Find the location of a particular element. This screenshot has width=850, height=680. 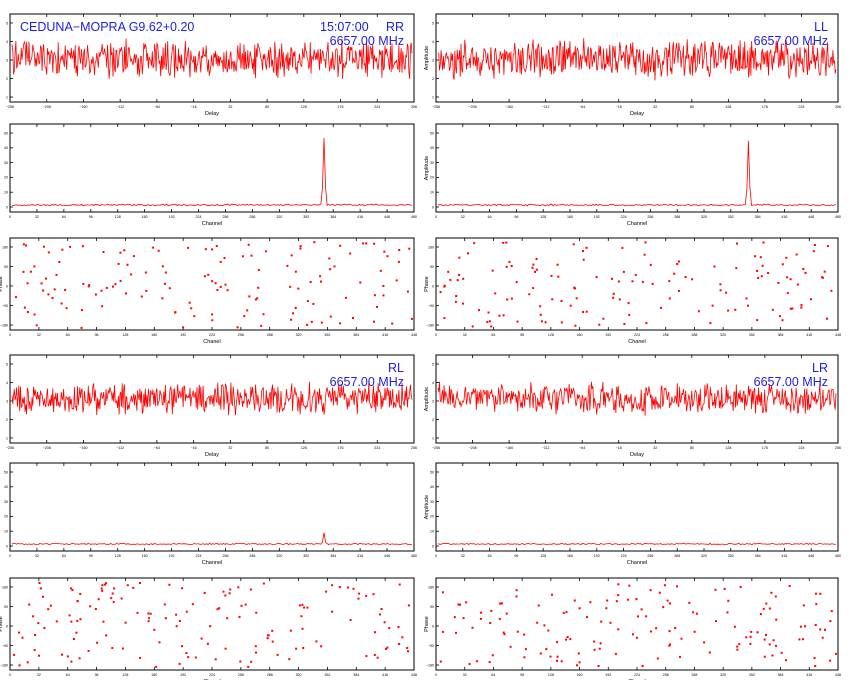

x-tick-label: 224 is located at coordinates (801, 107).